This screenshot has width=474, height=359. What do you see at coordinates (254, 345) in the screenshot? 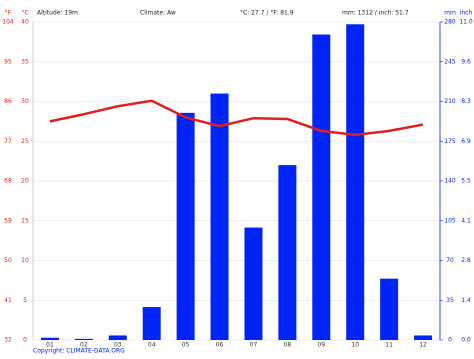
I see `x-tick-label: 07` at bounding box center [254, 345].